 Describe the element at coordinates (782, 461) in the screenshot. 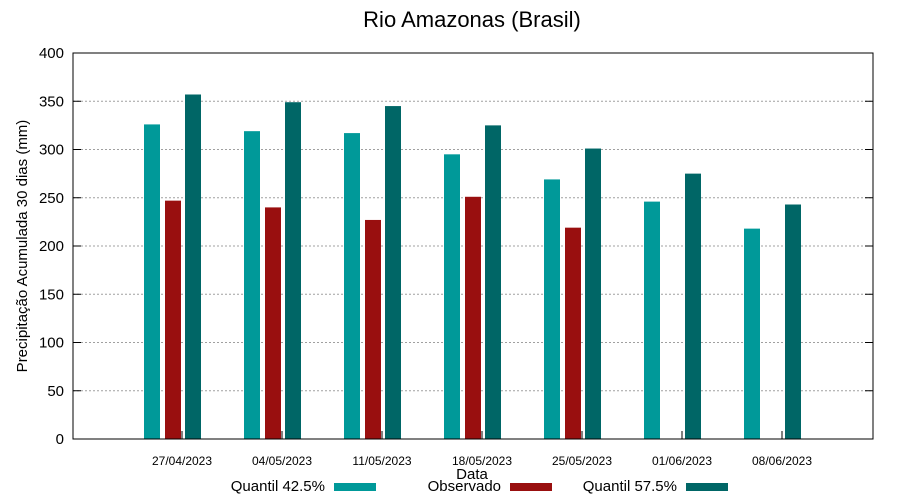

I see `x-tick-label: 08/06/2023` at that location.